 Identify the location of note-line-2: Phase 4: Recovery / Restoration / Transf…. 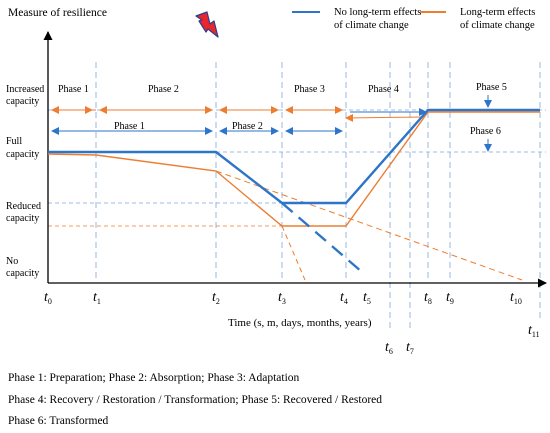
(195, 399).